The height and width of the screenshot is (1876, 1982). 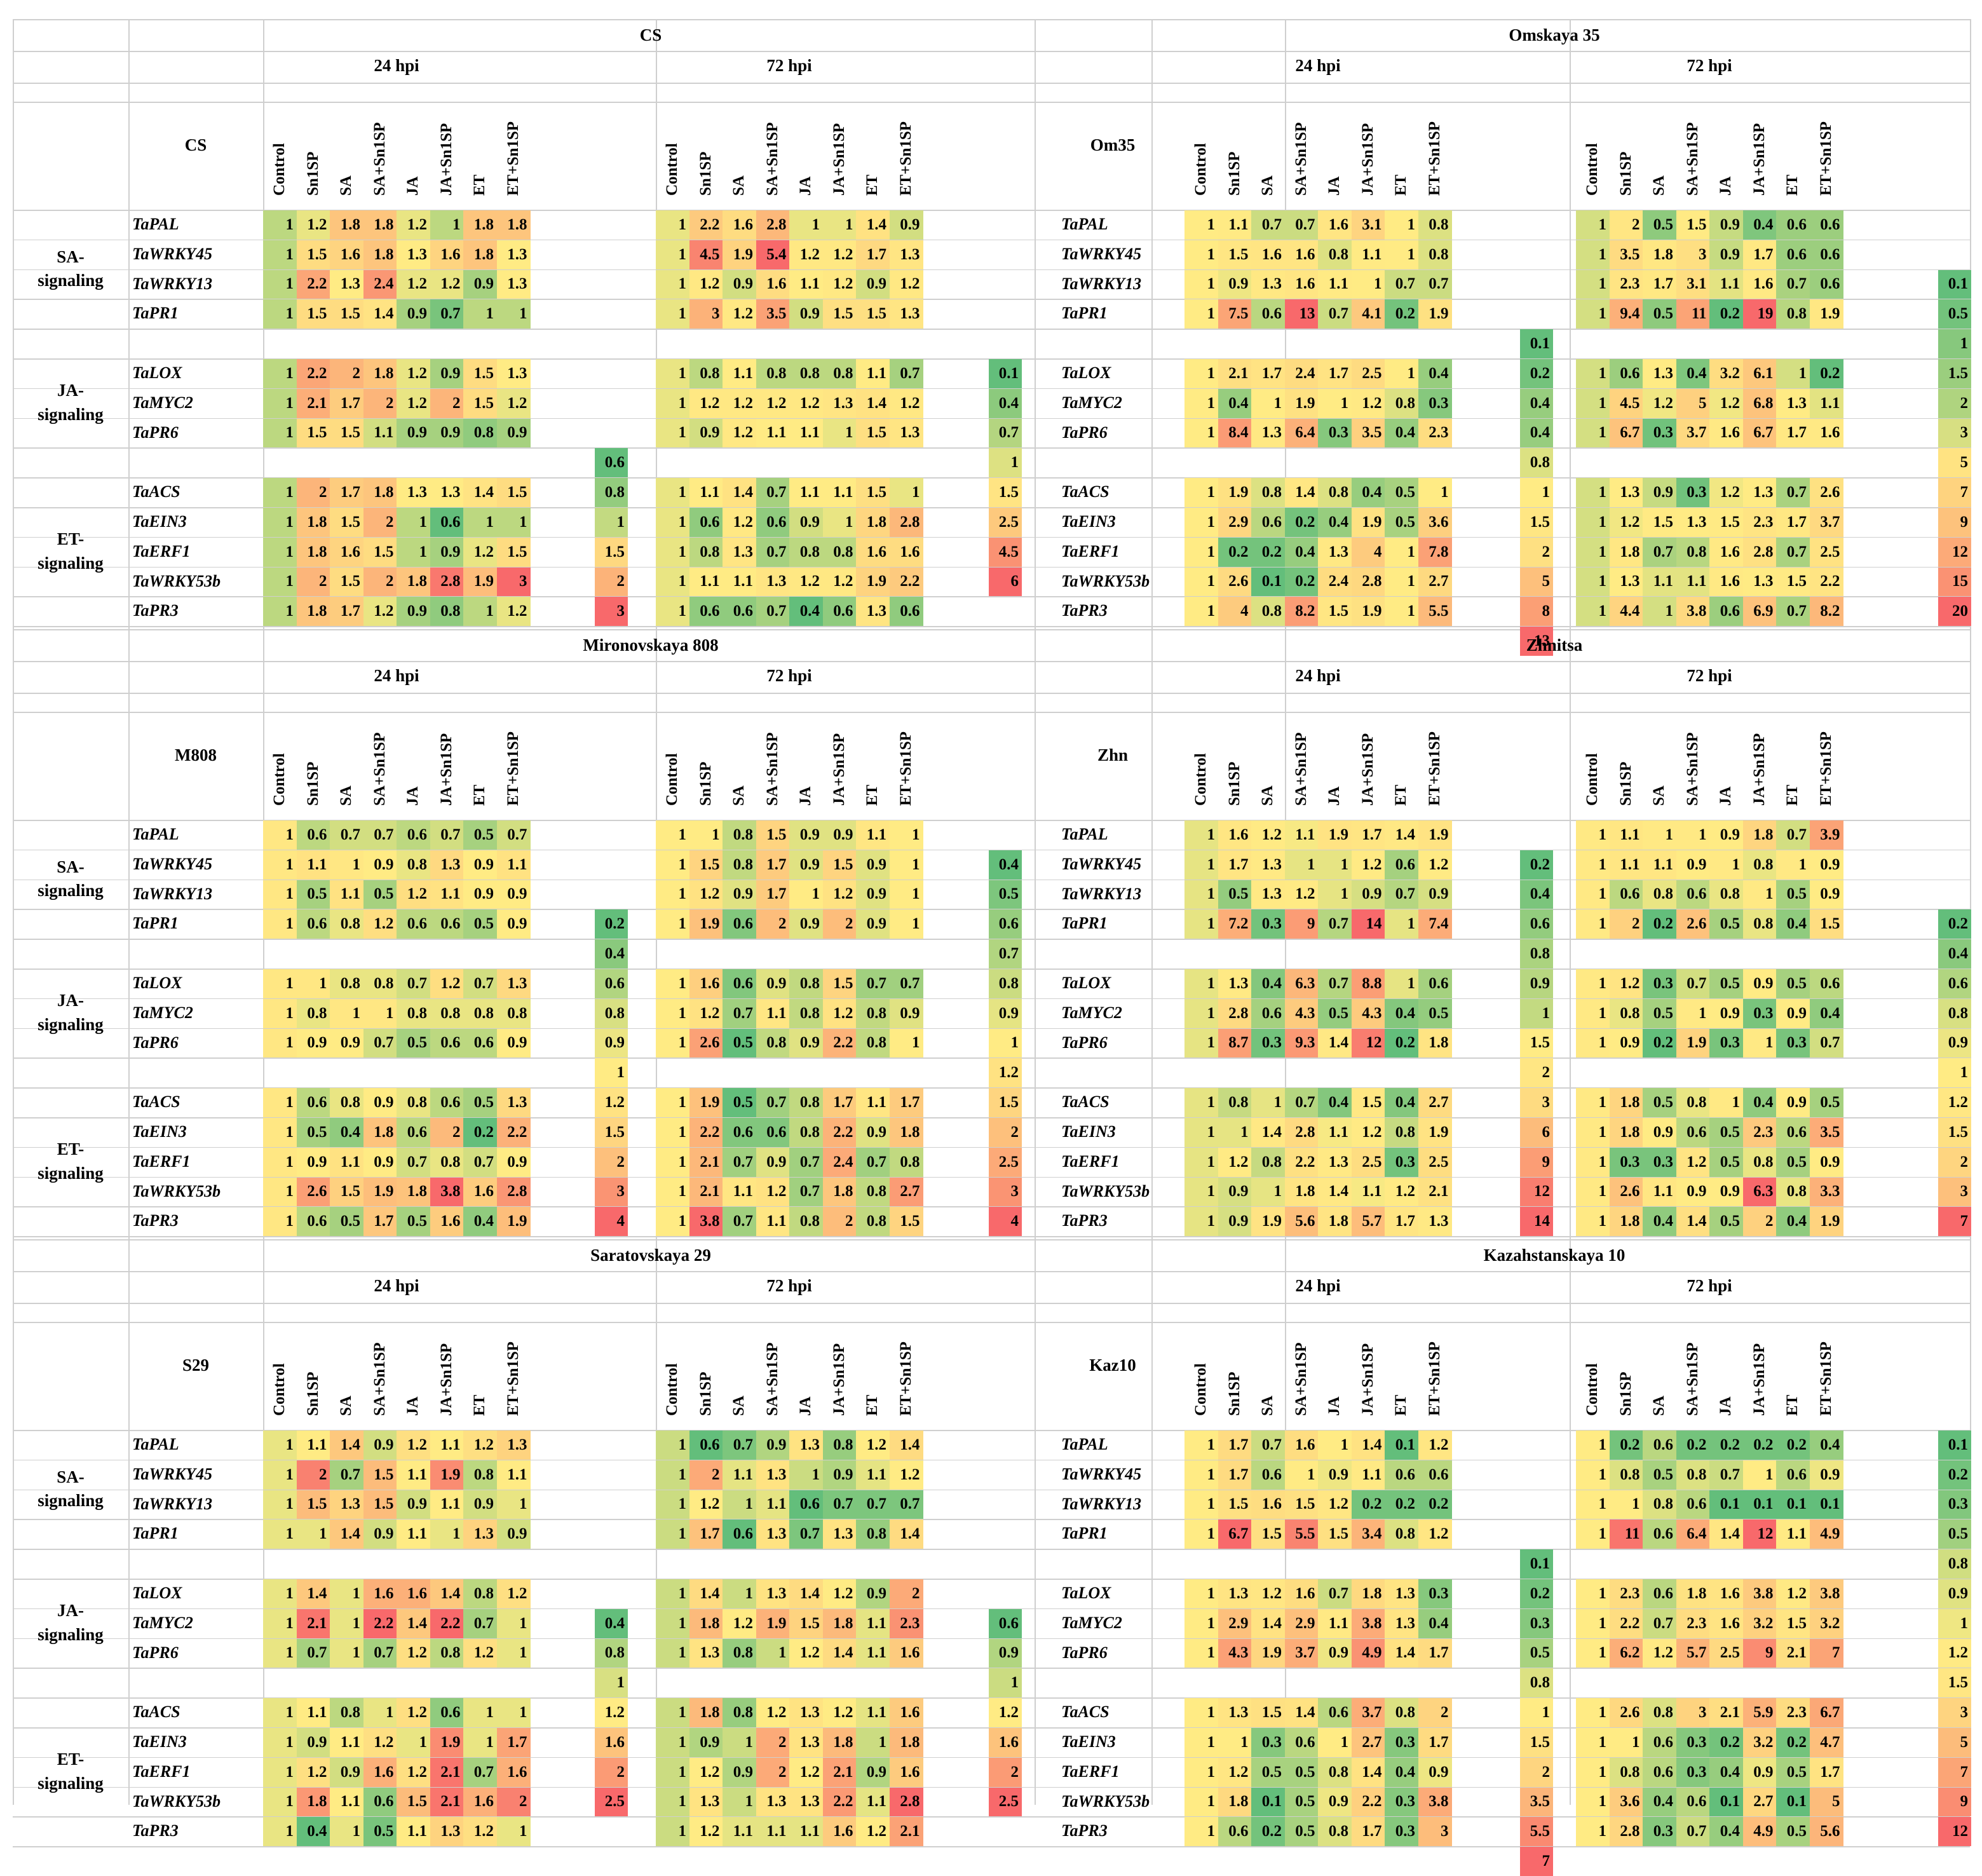 What do you see at coordinates (1368, 373) in the screenshot?
I see `heat-cell: 2.5` at bounding box center [1368, 373].